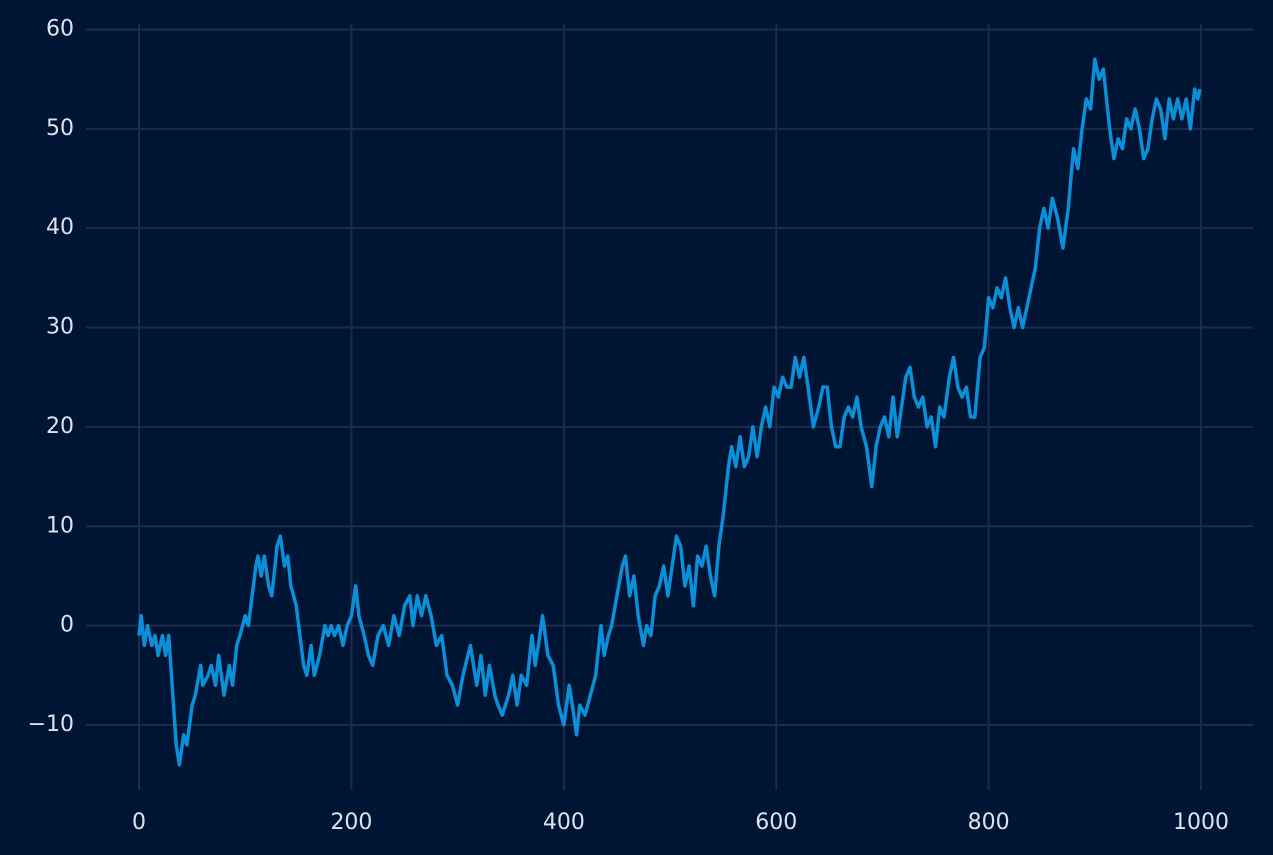 The height and width of the screenshot is (855, 1273). Describe the element at coordinates (60, 128) in the screenshot. I see `y-tick-label: 50` at that location.